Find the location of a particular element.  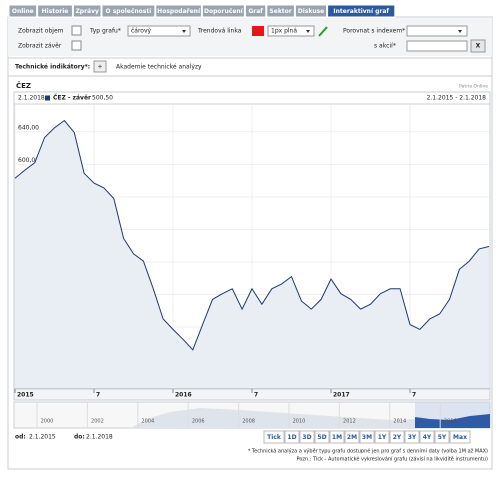

period-label: 3Y is located at coordinates (412, 437).